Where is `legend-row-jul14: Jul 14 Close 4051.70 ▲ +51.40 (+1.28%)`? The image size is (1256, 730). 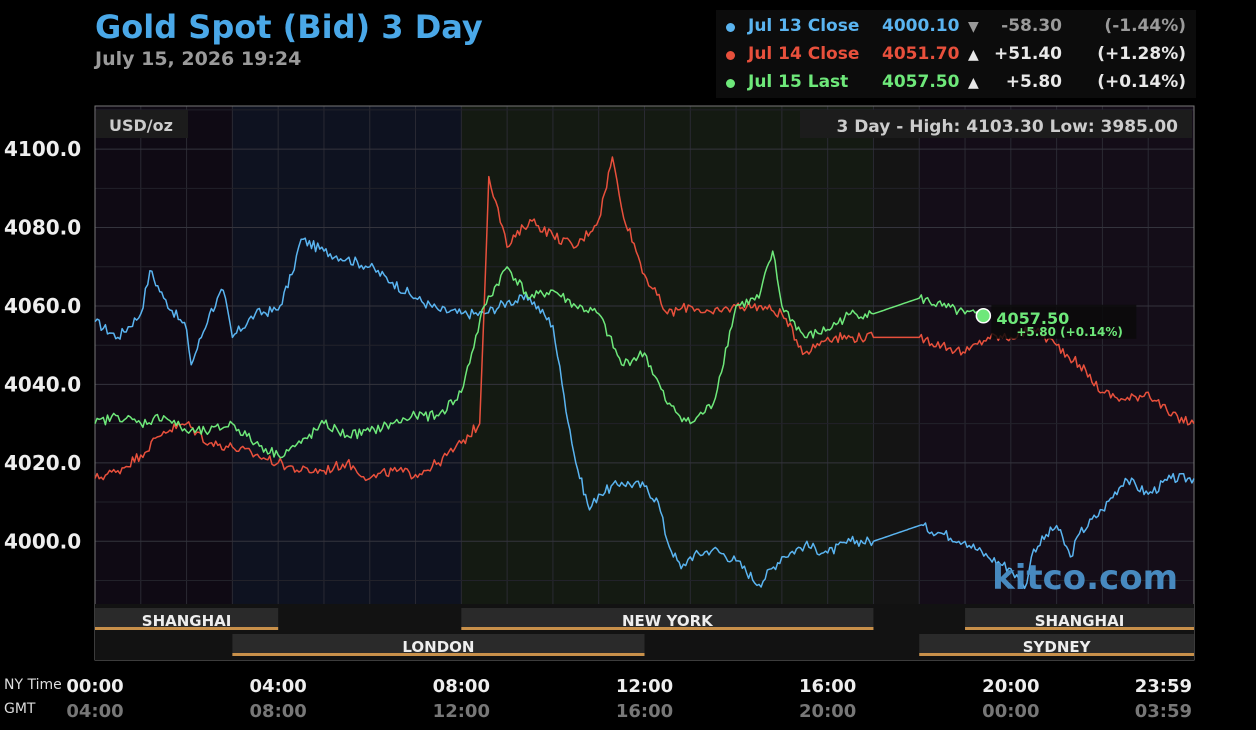
legend-row-jul14: Jul 14 Close 4051.70 ▲ +51.40 (+1.28%) is located at coordinates (956, 56).